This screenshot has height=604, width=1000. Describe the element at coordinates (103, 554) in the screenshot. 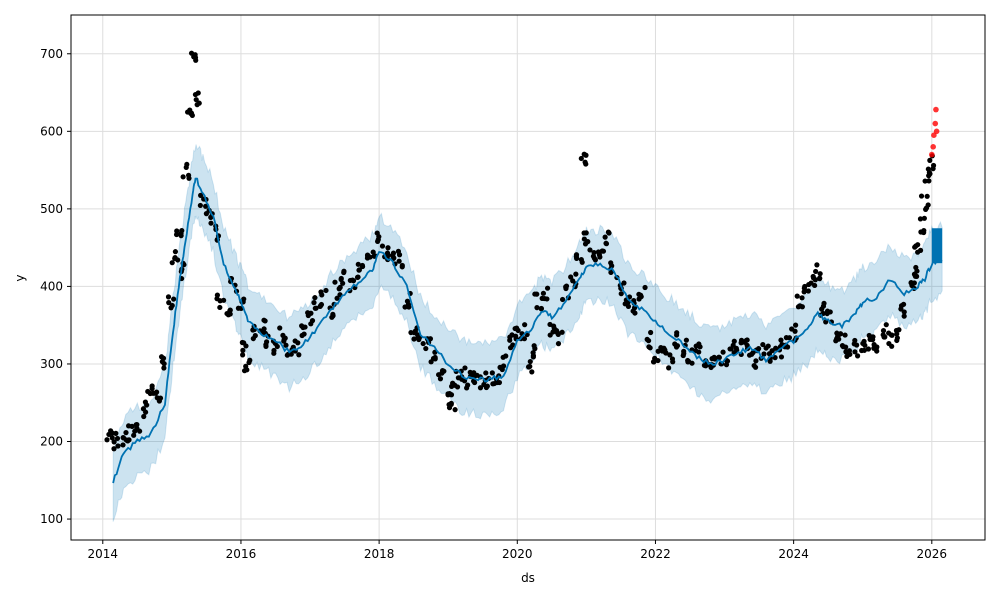

I see `x-tick-label: 2014` at that location.